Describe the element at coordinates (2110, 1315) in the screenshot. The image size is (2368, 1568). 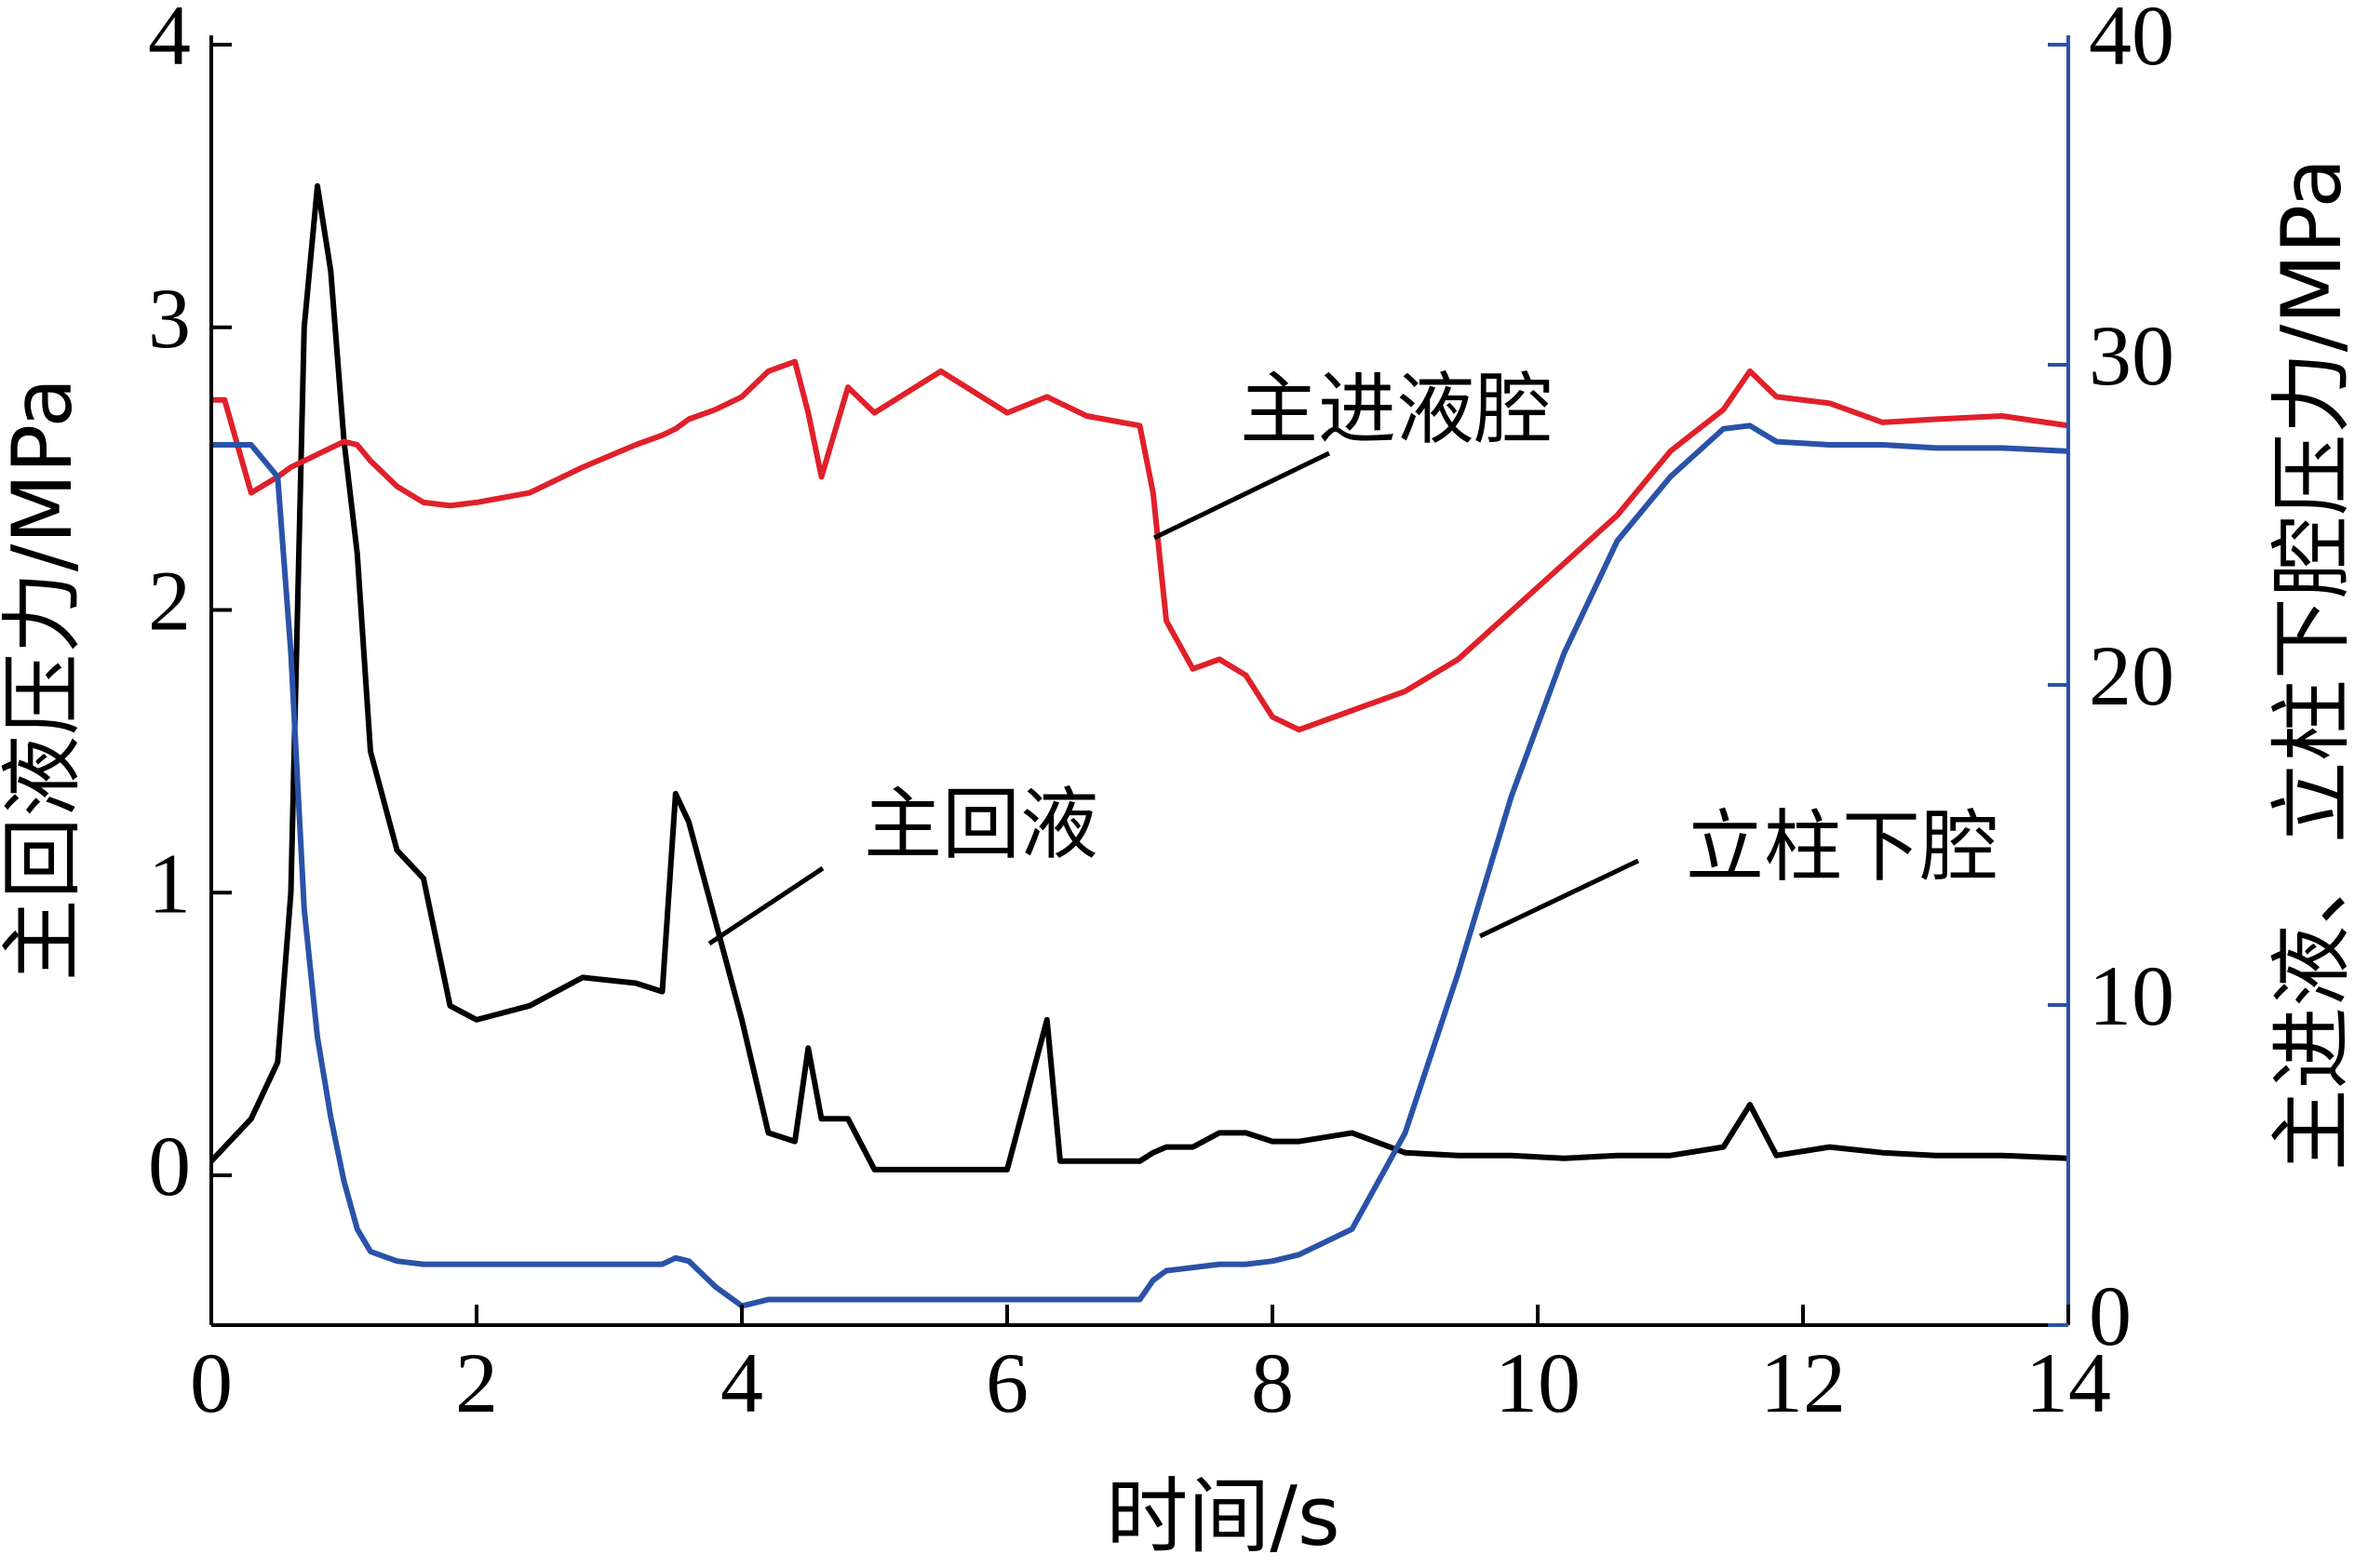
I see `y2-tick-label: 0` at that location.